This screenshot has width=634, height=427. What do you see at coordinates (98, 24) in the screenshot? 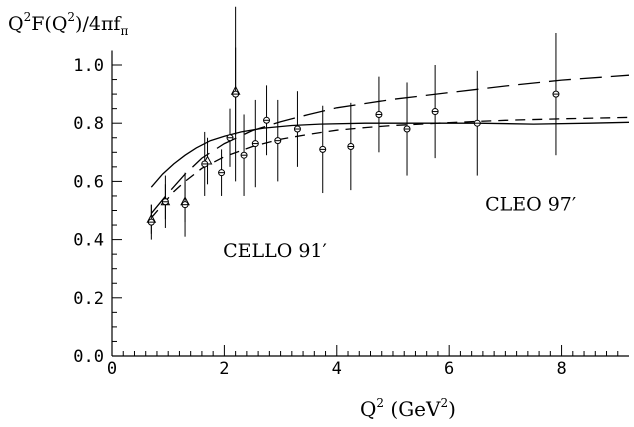
I see `y-title-post: )/4πf` at bounding box center [98, 24].